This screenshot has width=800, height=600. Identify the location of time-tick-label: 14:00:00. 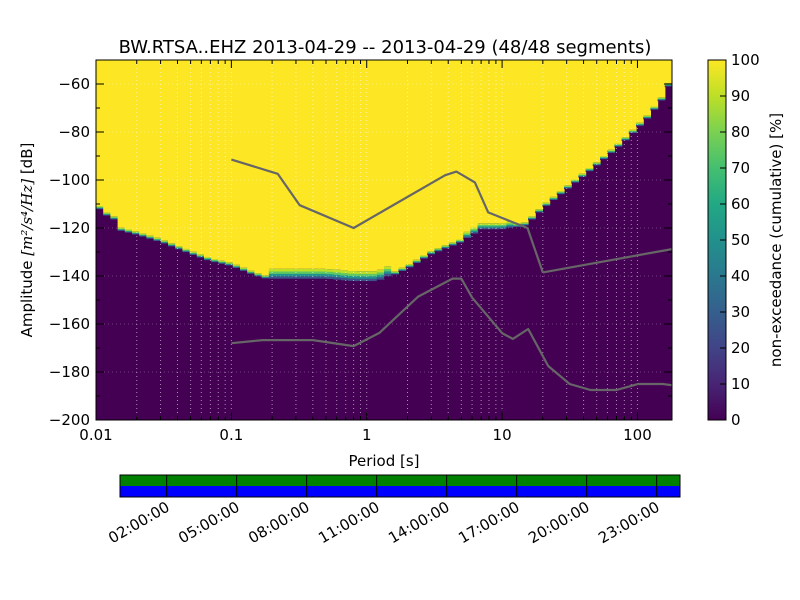
(418, 522).